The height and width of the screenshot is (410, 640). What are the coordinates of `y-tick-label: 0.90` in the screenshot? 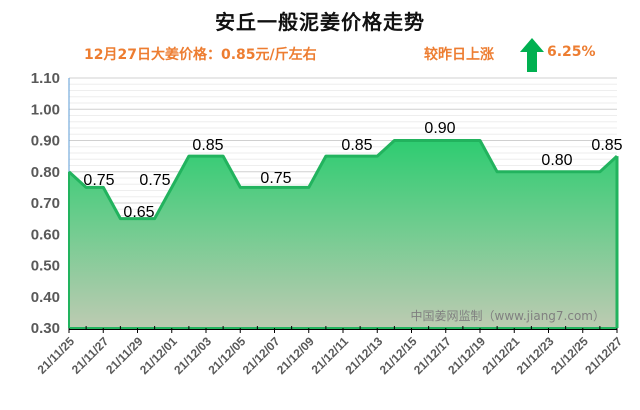 It's located at (45, 141).